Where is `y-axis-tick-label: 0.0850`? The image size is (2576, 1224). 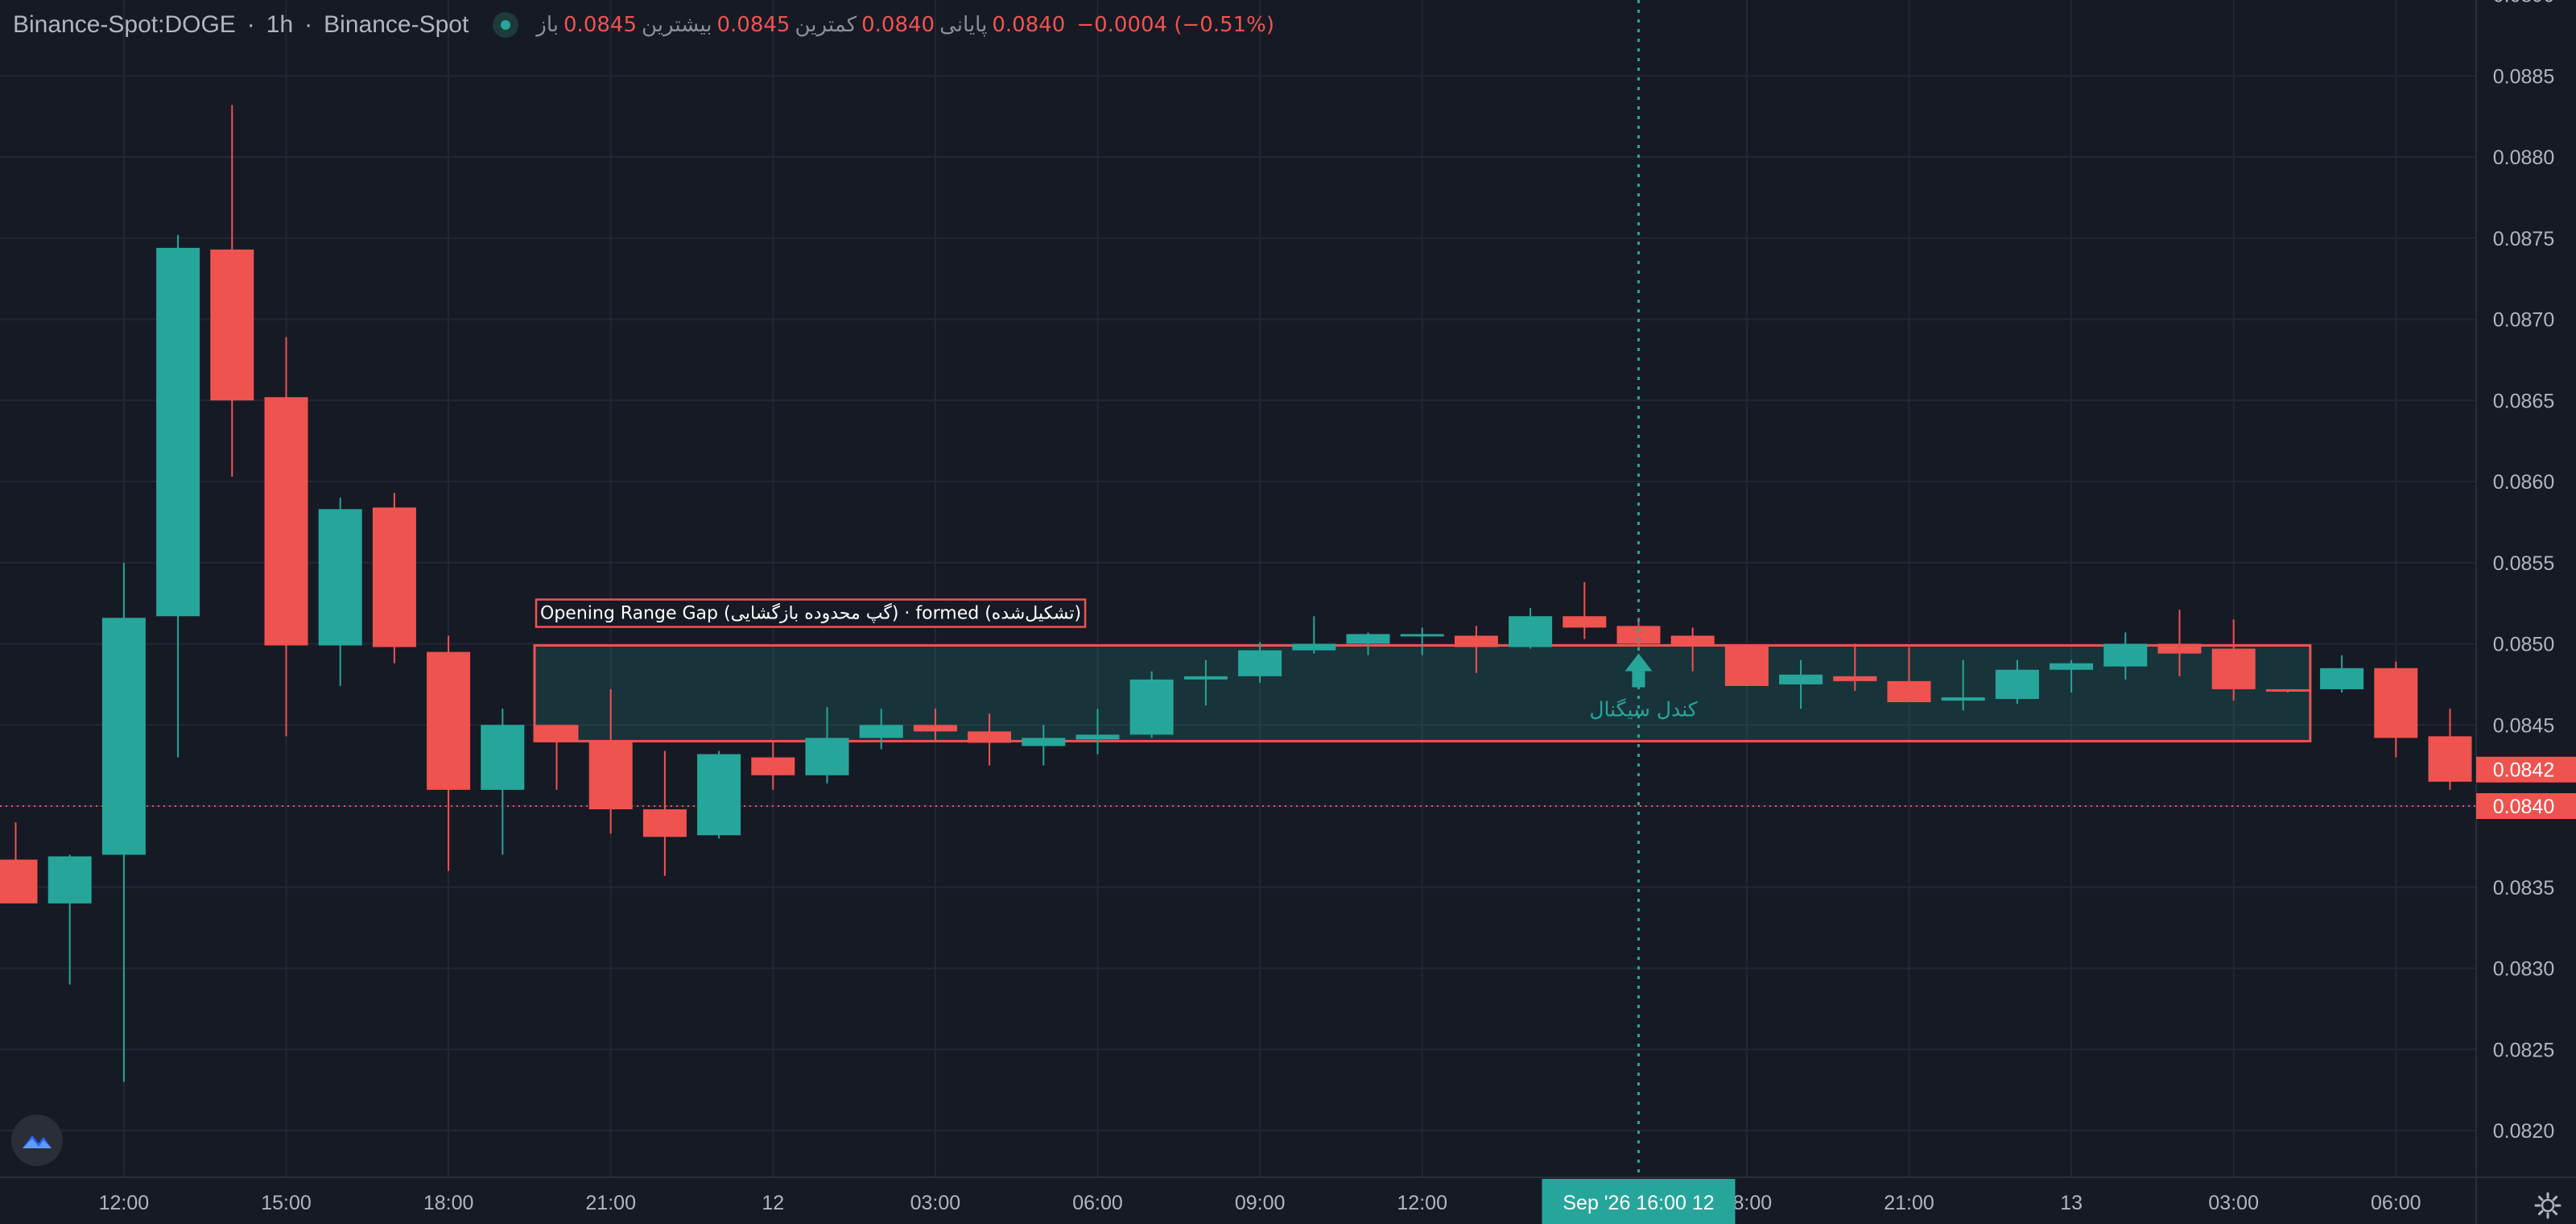 y-axis-tick-label: 0.0850 is located at coordinates (2523, 645).